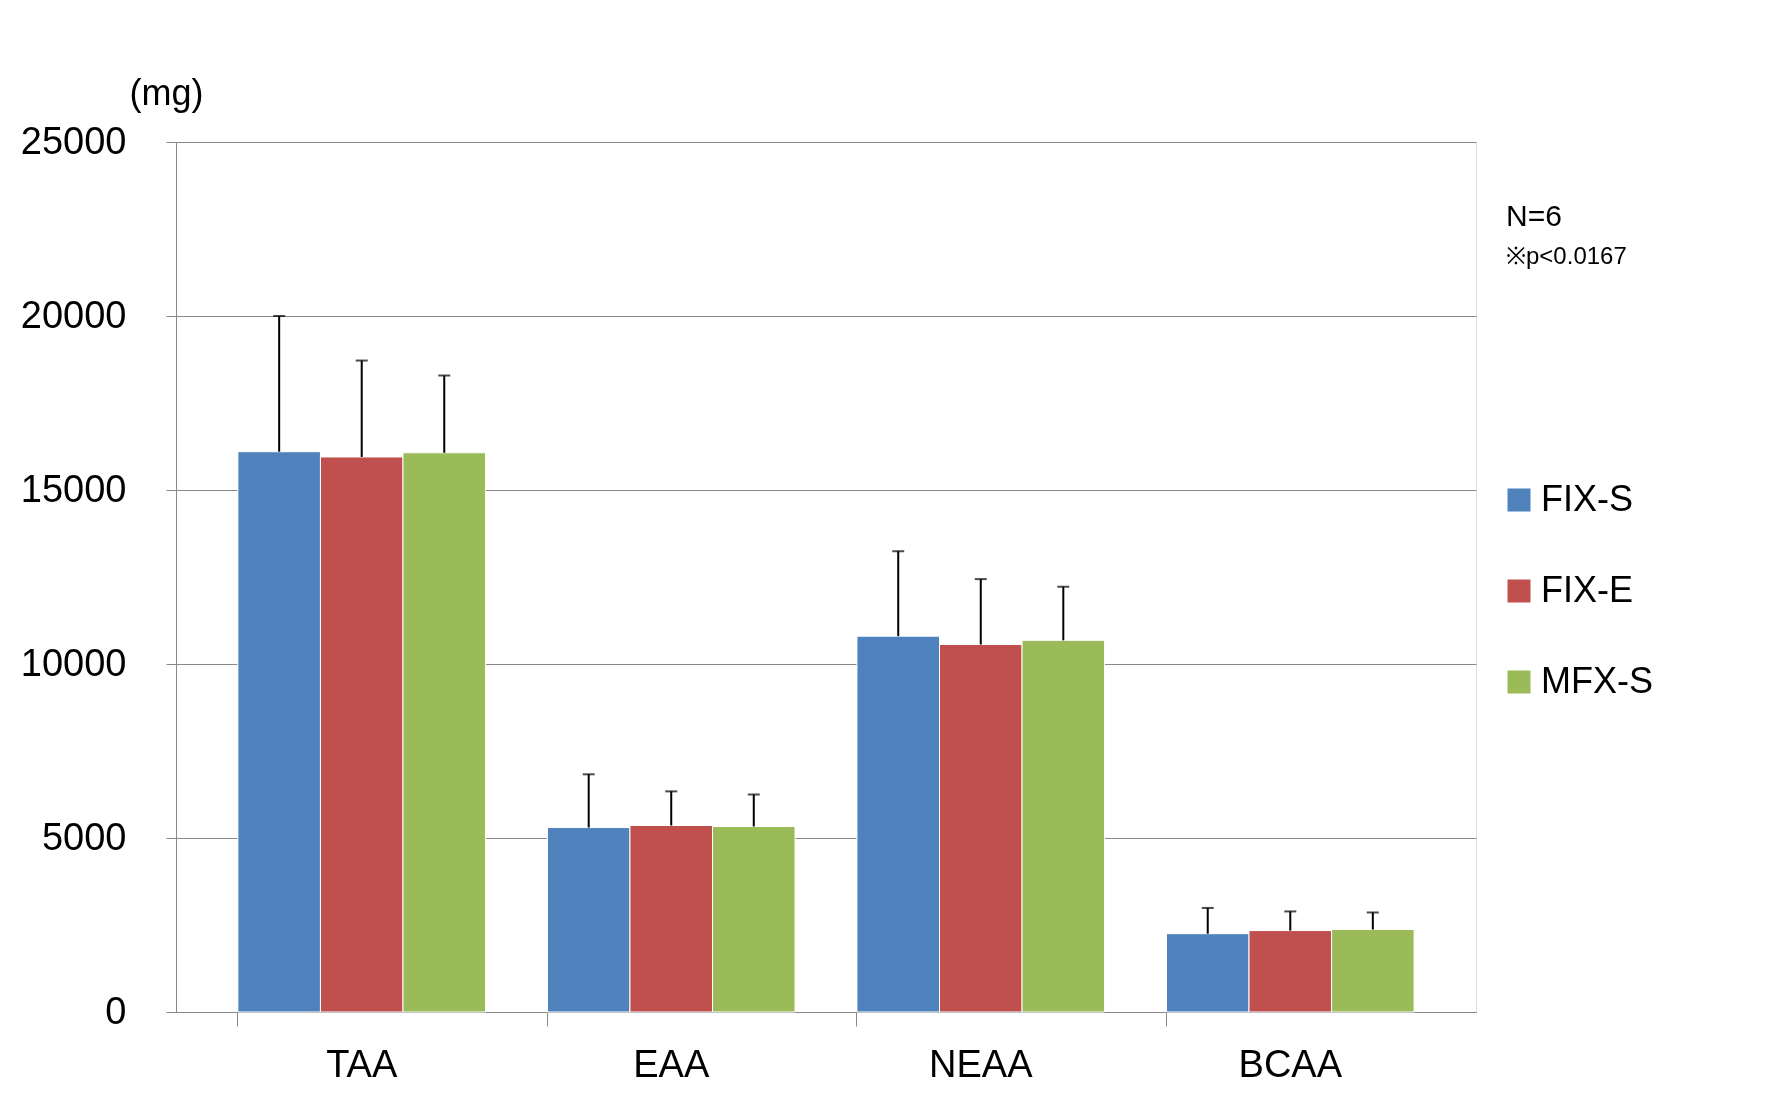 The height and width of the screenshot is (1100, 1773). Describe the element at coordinates (73, 314) in the screenshot. I see `y-tick-label: 20000` at that location.